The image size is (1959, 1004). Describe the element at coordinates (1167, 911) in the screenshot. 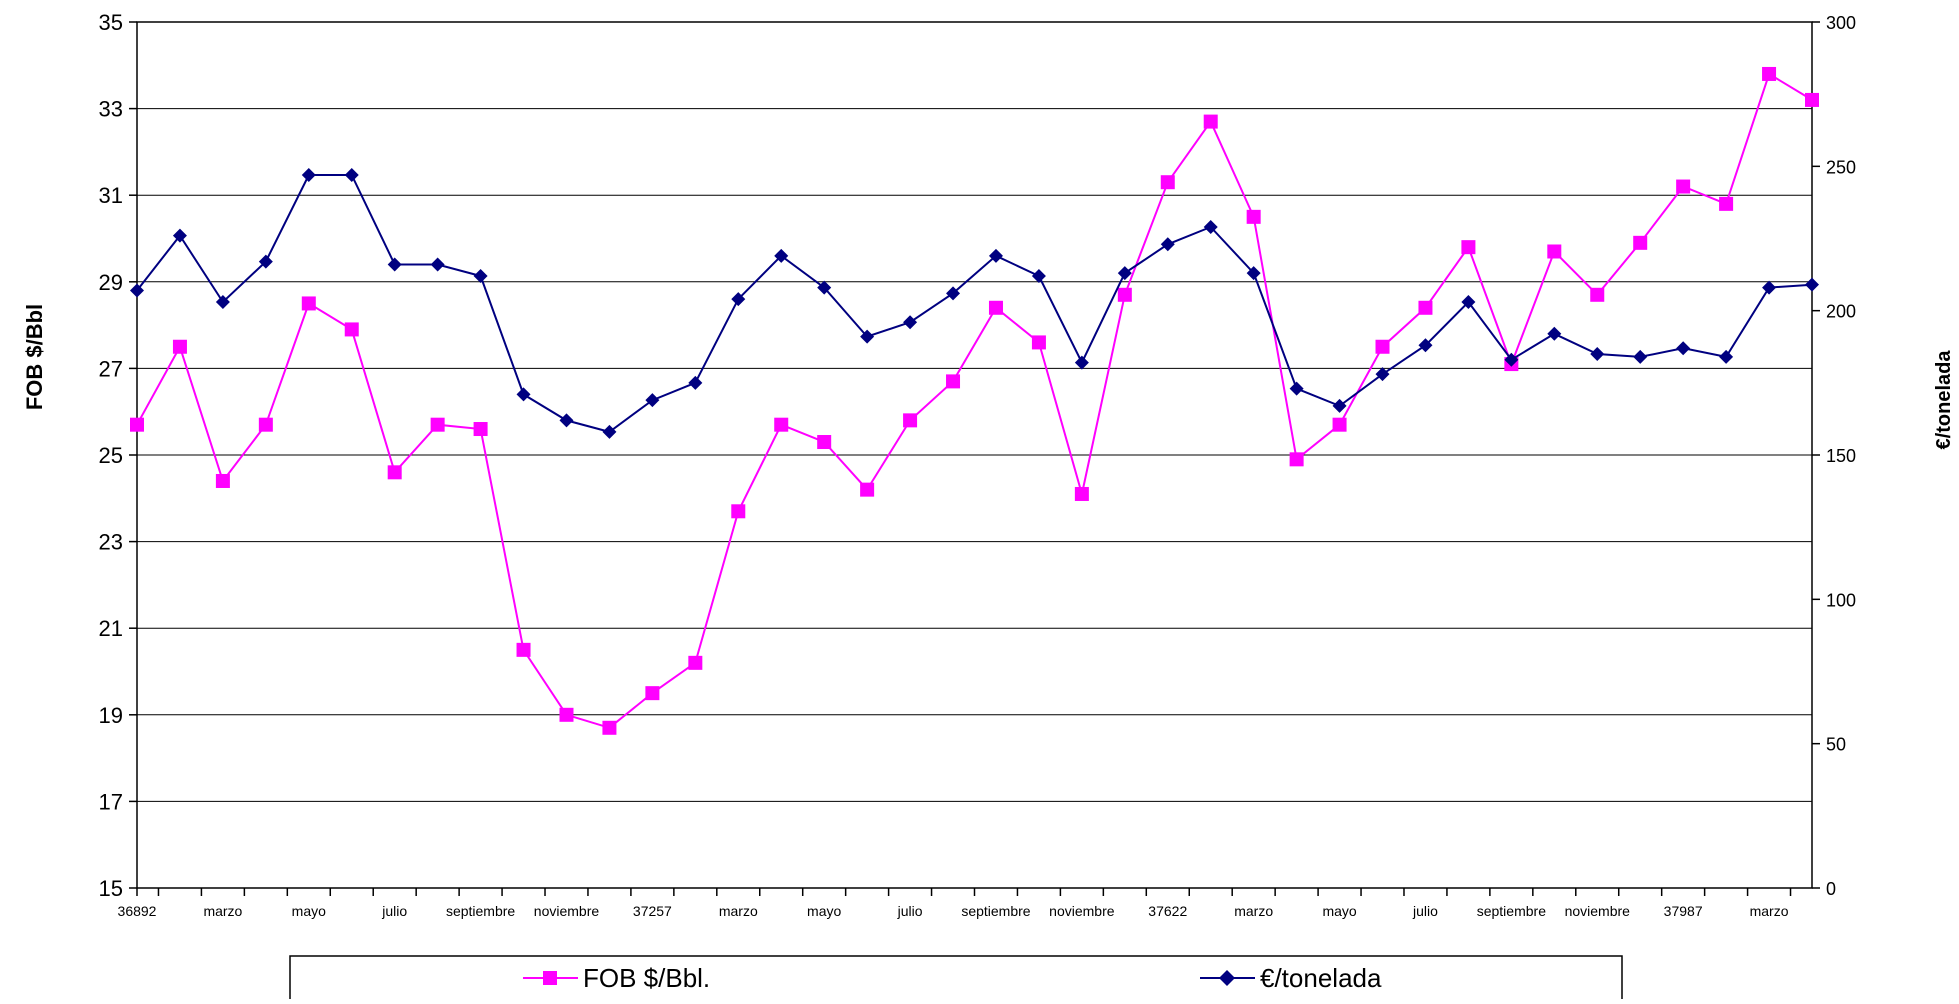

I see `x-tick-label: 37622` at that location.